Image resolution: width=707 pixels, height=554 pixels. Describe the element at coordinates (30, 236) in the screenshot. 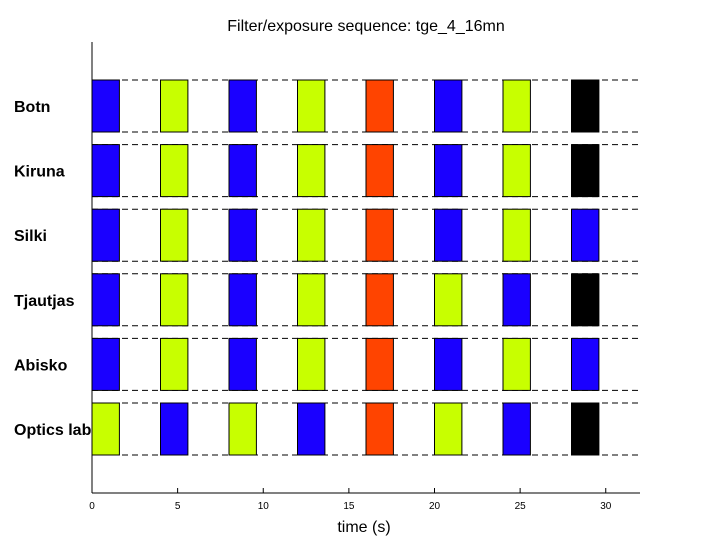

I see `row-label: Silki` at that location.